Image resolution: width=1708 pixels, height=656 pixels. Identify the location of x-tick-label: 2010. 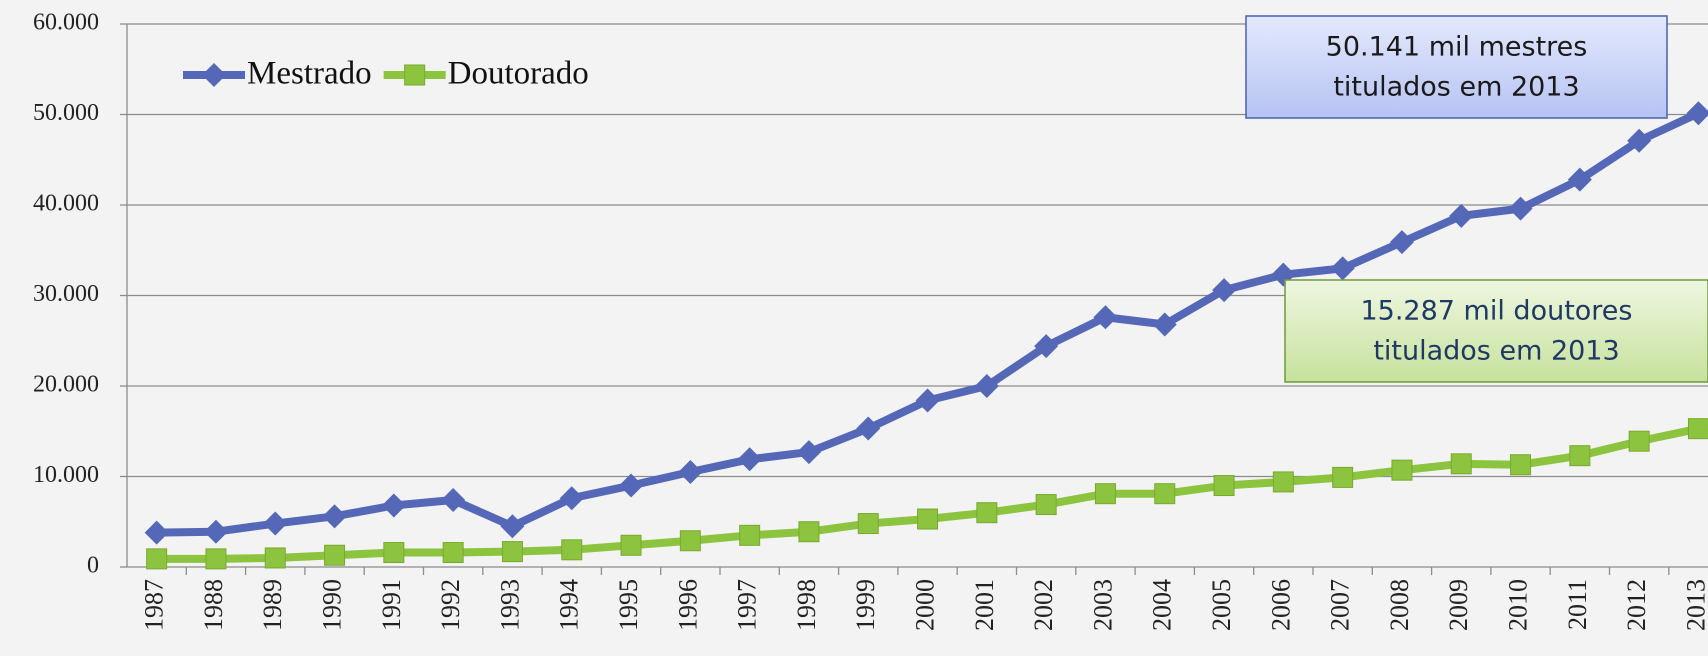
(1518, 605).